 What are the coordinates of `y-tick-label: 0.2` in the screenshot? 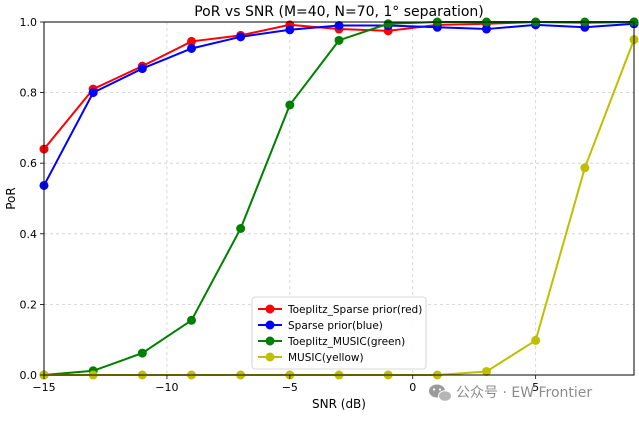 It's located at (29, 304).